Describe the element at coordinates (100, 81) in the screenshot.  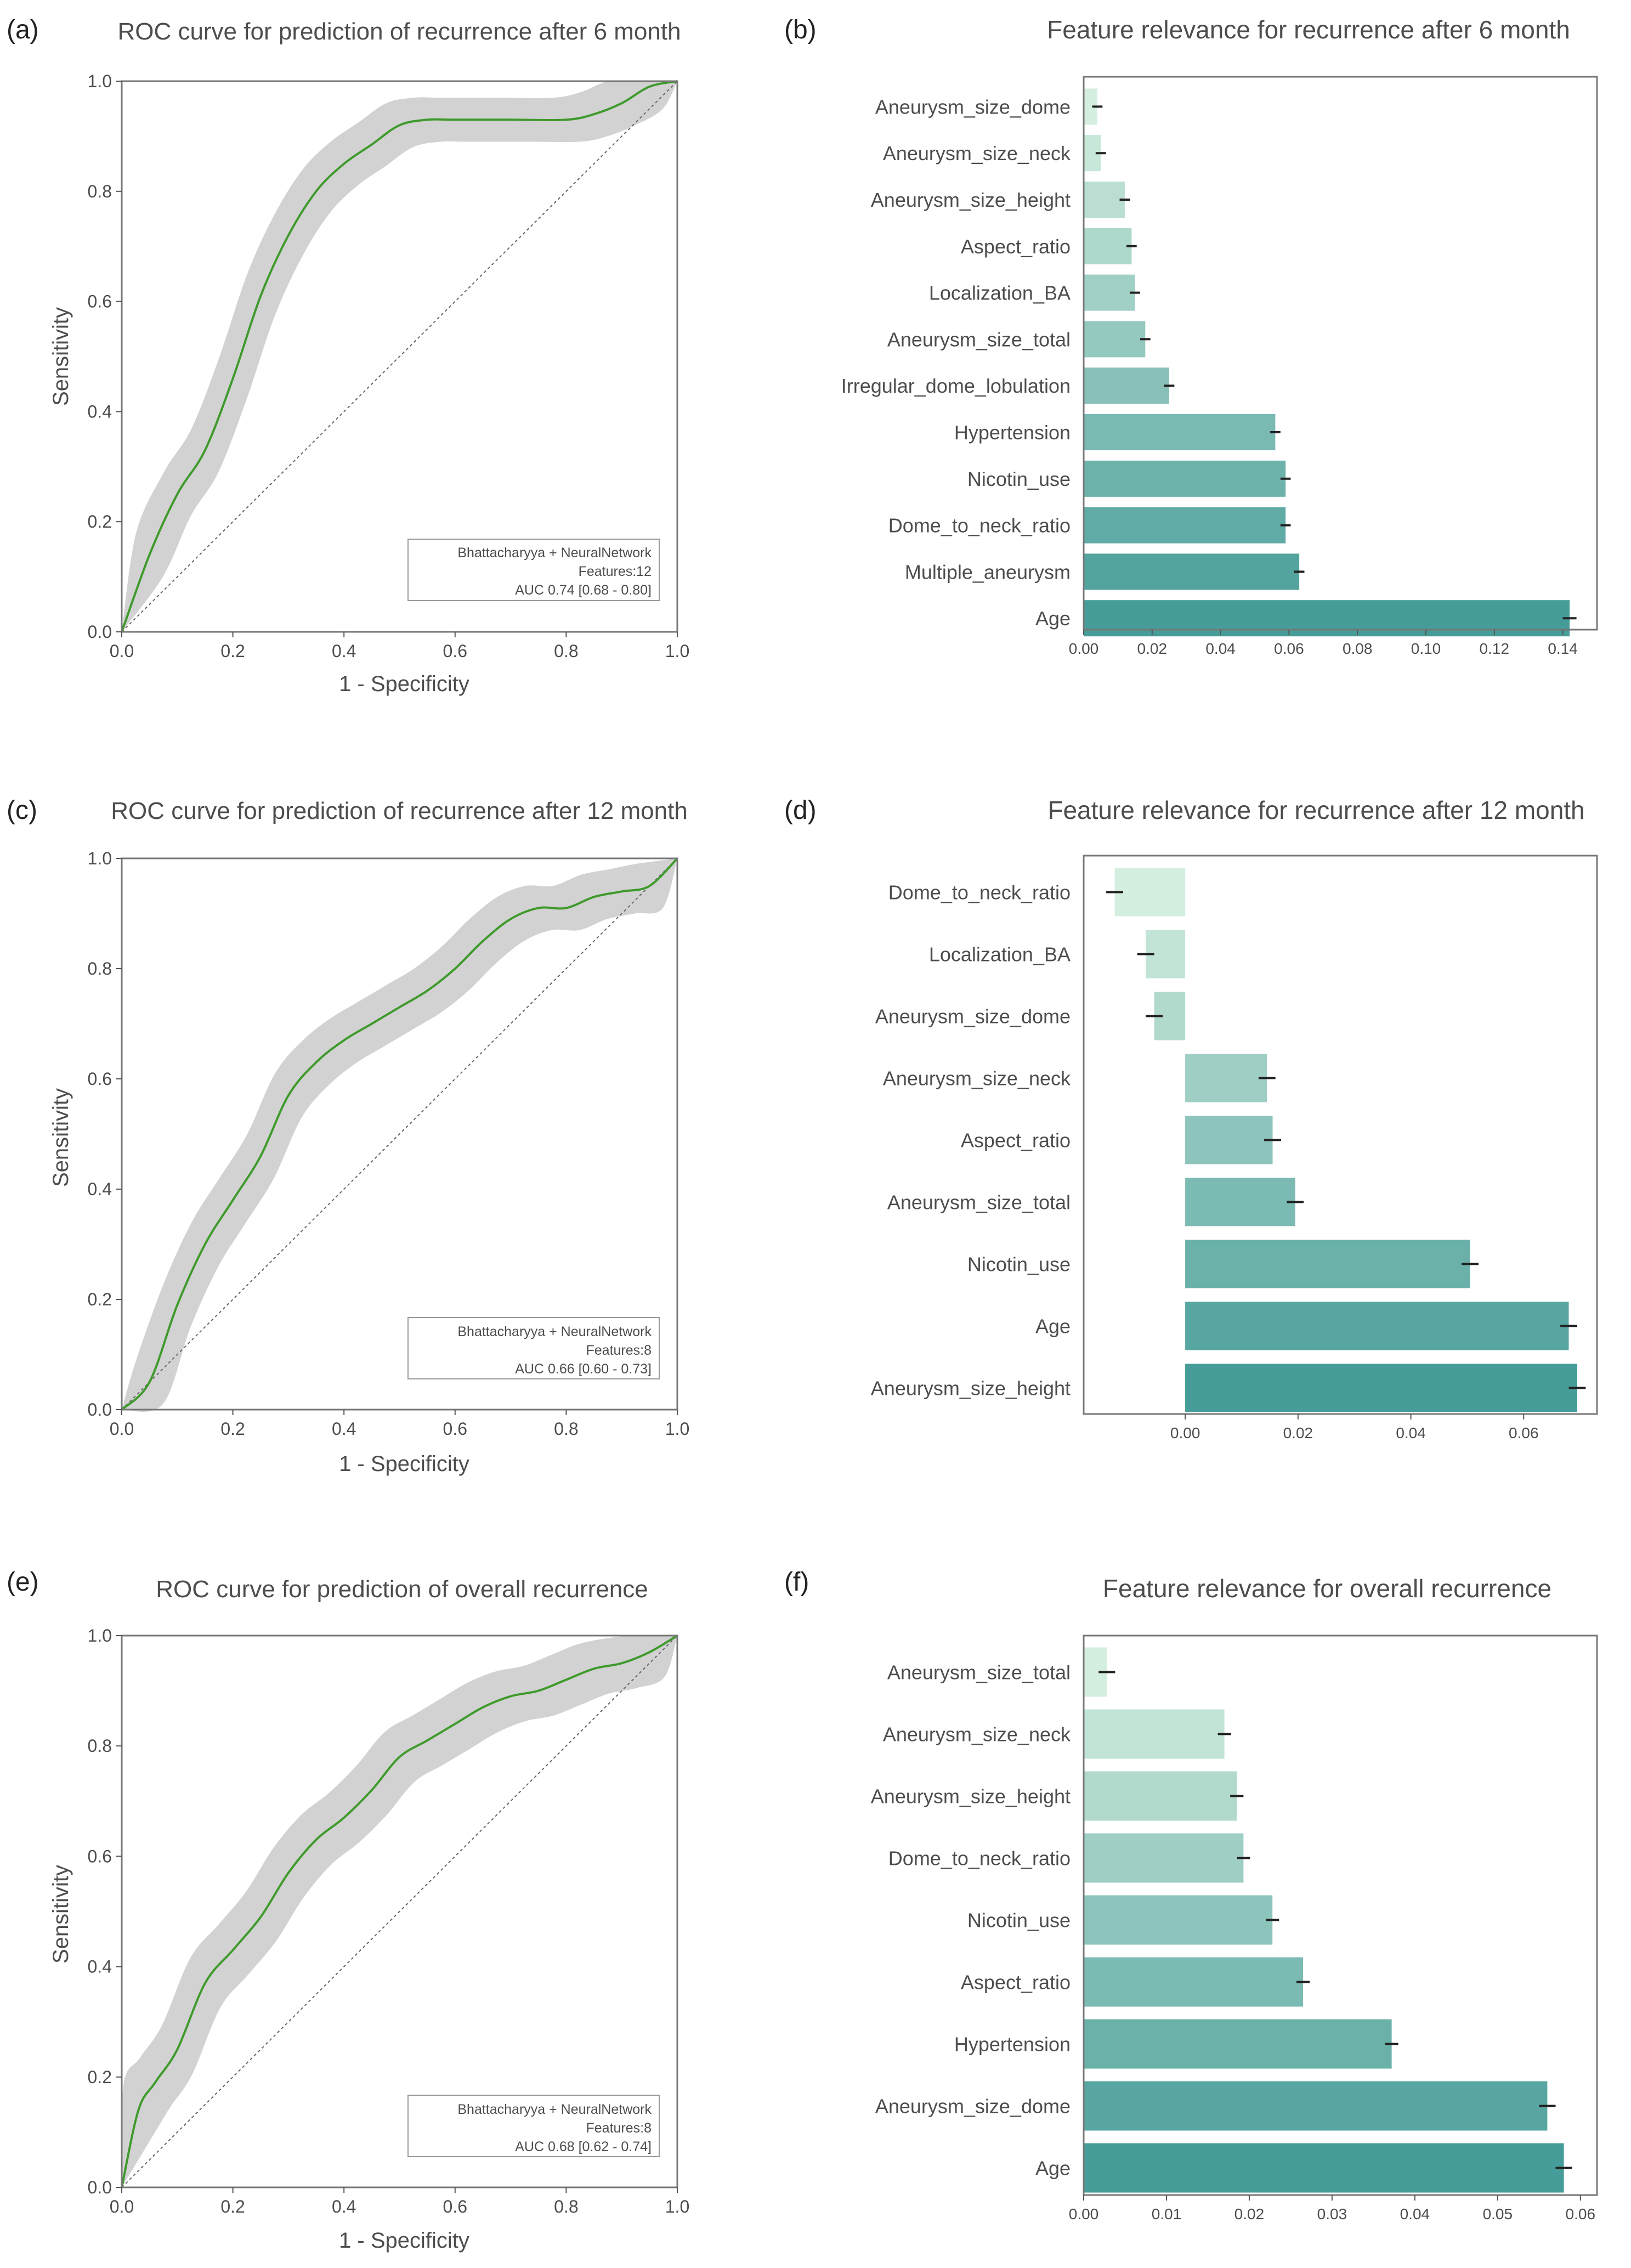
I see `y-tick-label-a: 1.0` at that location.